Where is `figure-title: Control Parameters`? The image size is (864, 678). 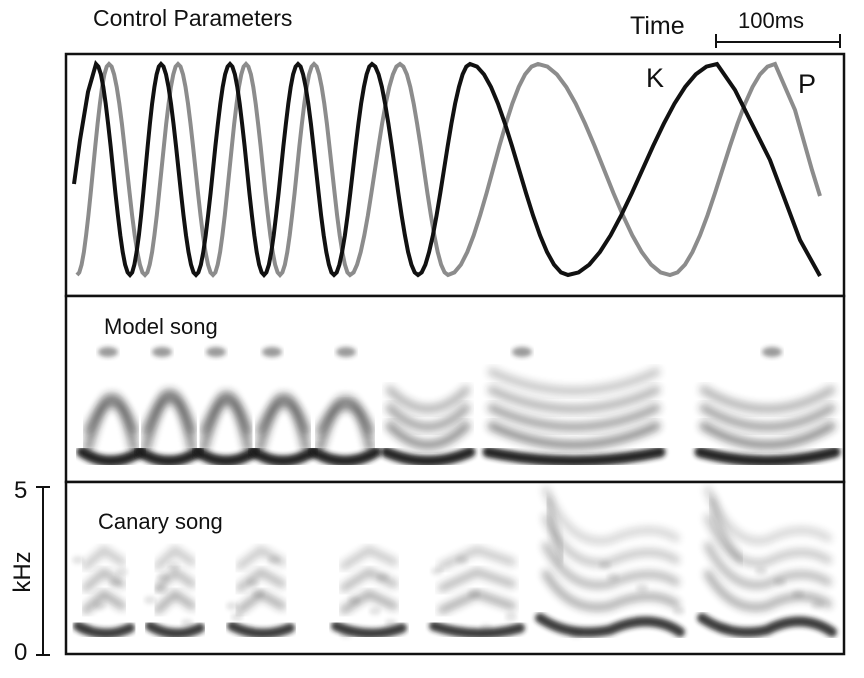
figure-title: Control Parameters is located at coordinates (192, 18).